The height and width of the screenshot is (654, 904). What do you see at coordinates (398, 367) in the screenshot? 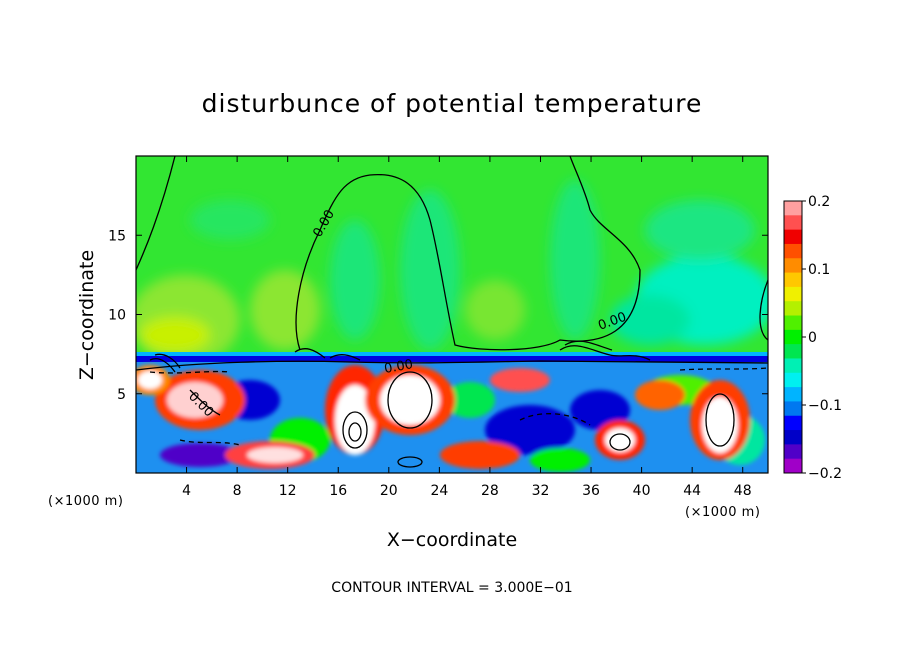
I see `contour-label: 0.00` at bounding box center [398, 367].